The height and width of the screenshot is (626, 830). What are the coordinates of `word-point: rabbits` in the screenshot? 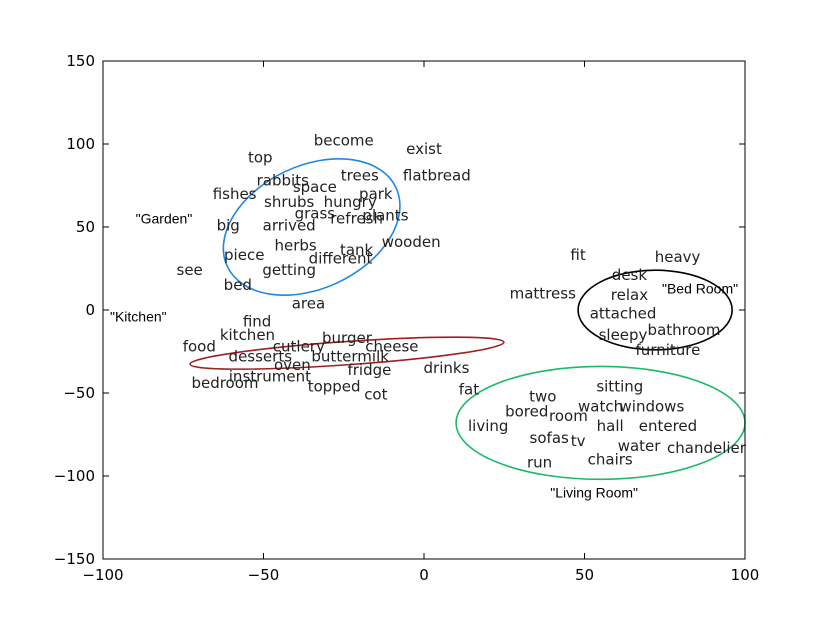 It's located at (283, 181).